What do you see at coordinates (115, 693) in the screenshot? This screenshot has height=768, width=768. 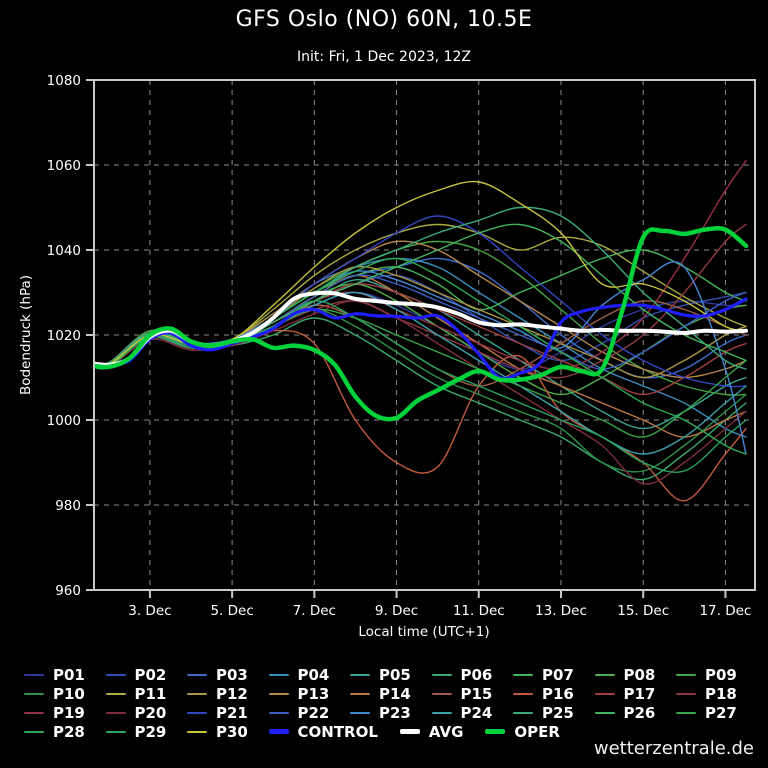 I see `legend-swatch-p11-icon` at bounding box center [115, 693].